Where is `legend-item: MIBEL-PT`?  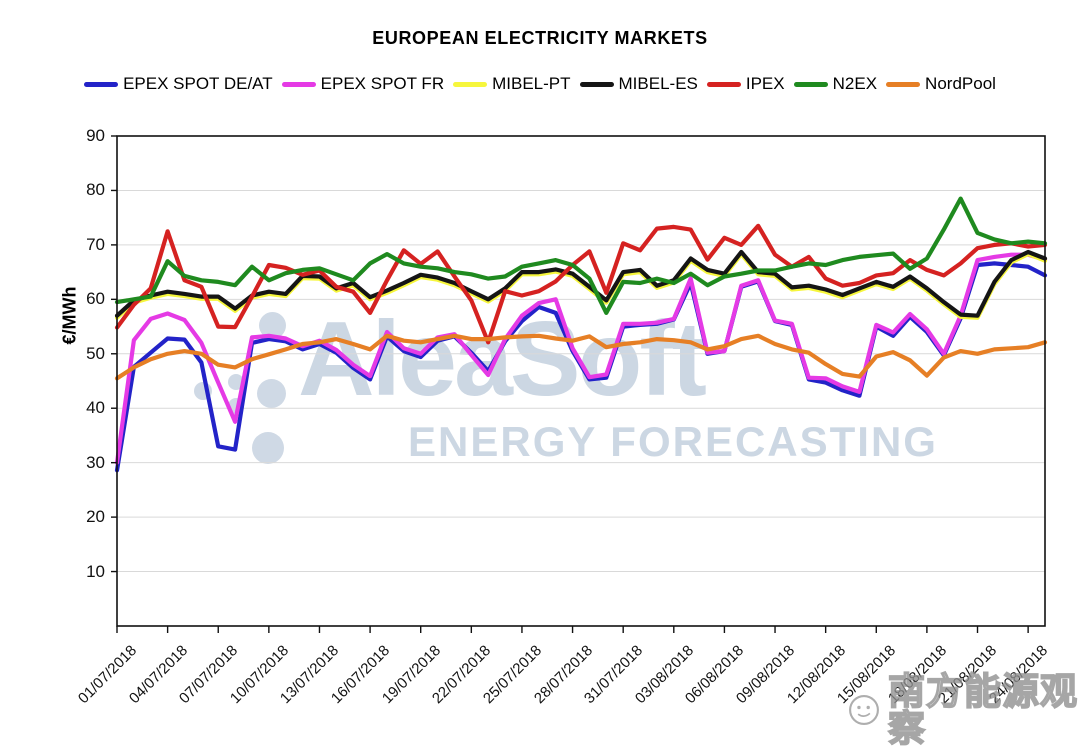 legend-item: MIBEL-PT is located at coordinates (512, 84).